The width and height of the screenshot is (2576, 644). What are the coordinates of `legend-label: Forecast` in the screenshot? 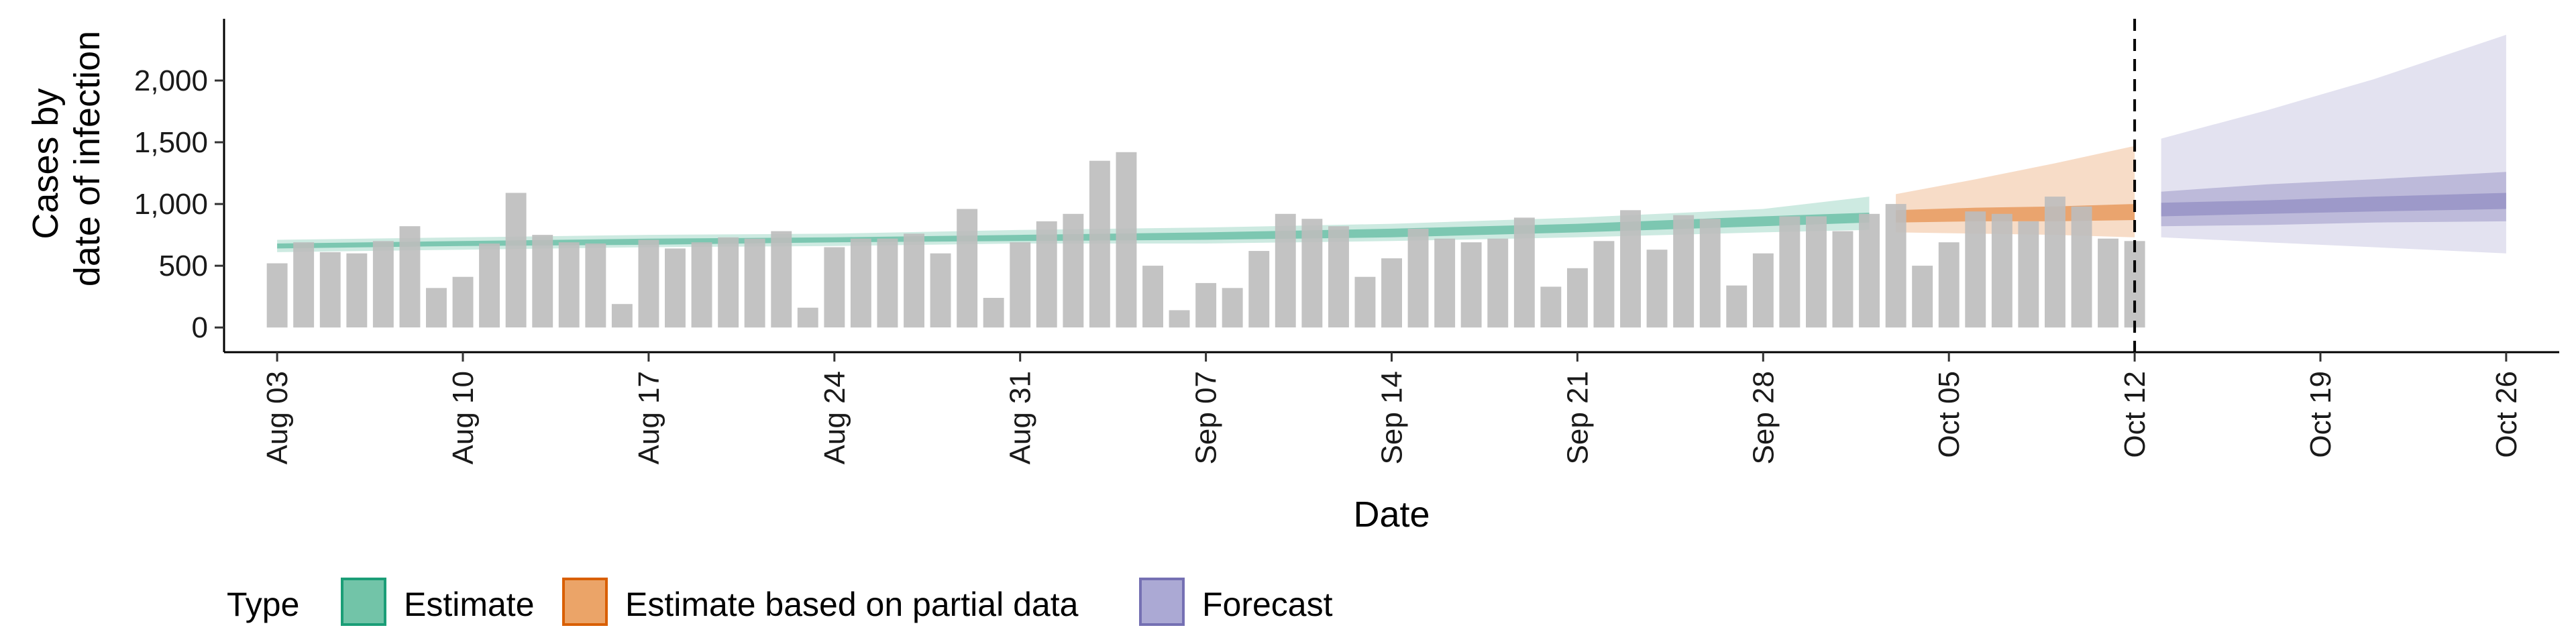 It's located at (1267, 604).